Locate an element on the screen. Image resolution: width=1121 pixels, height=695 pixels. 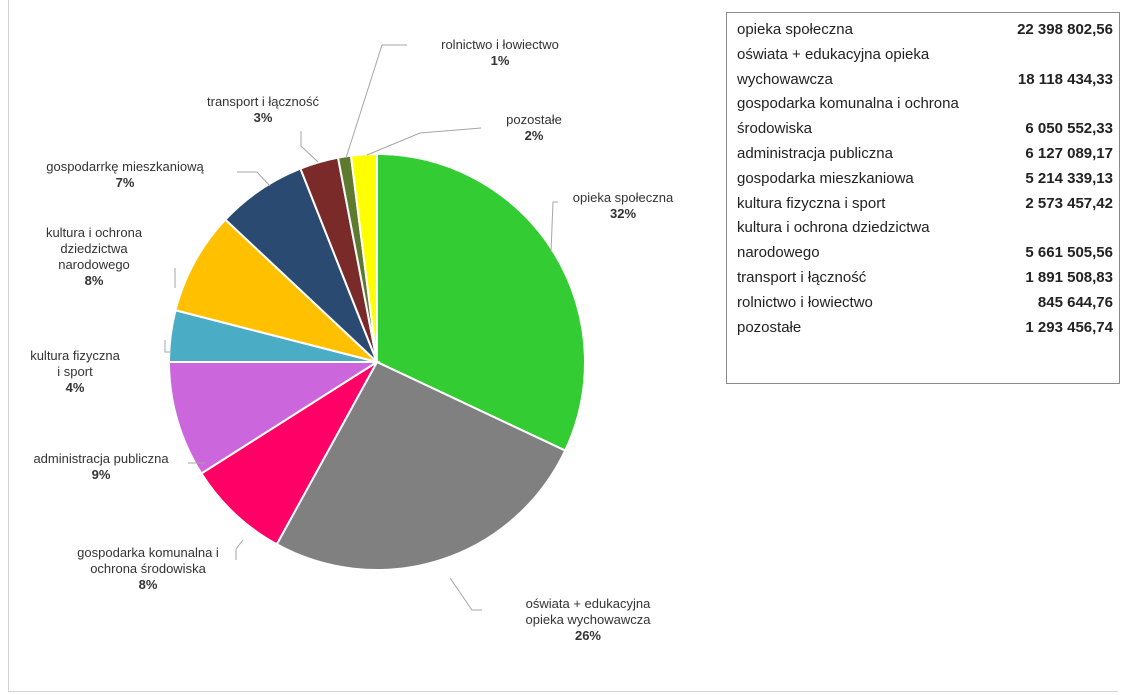
data-label-6: kultura i ochrona dziedzictwa narodowego 8% is located at coordinates (94, 257).